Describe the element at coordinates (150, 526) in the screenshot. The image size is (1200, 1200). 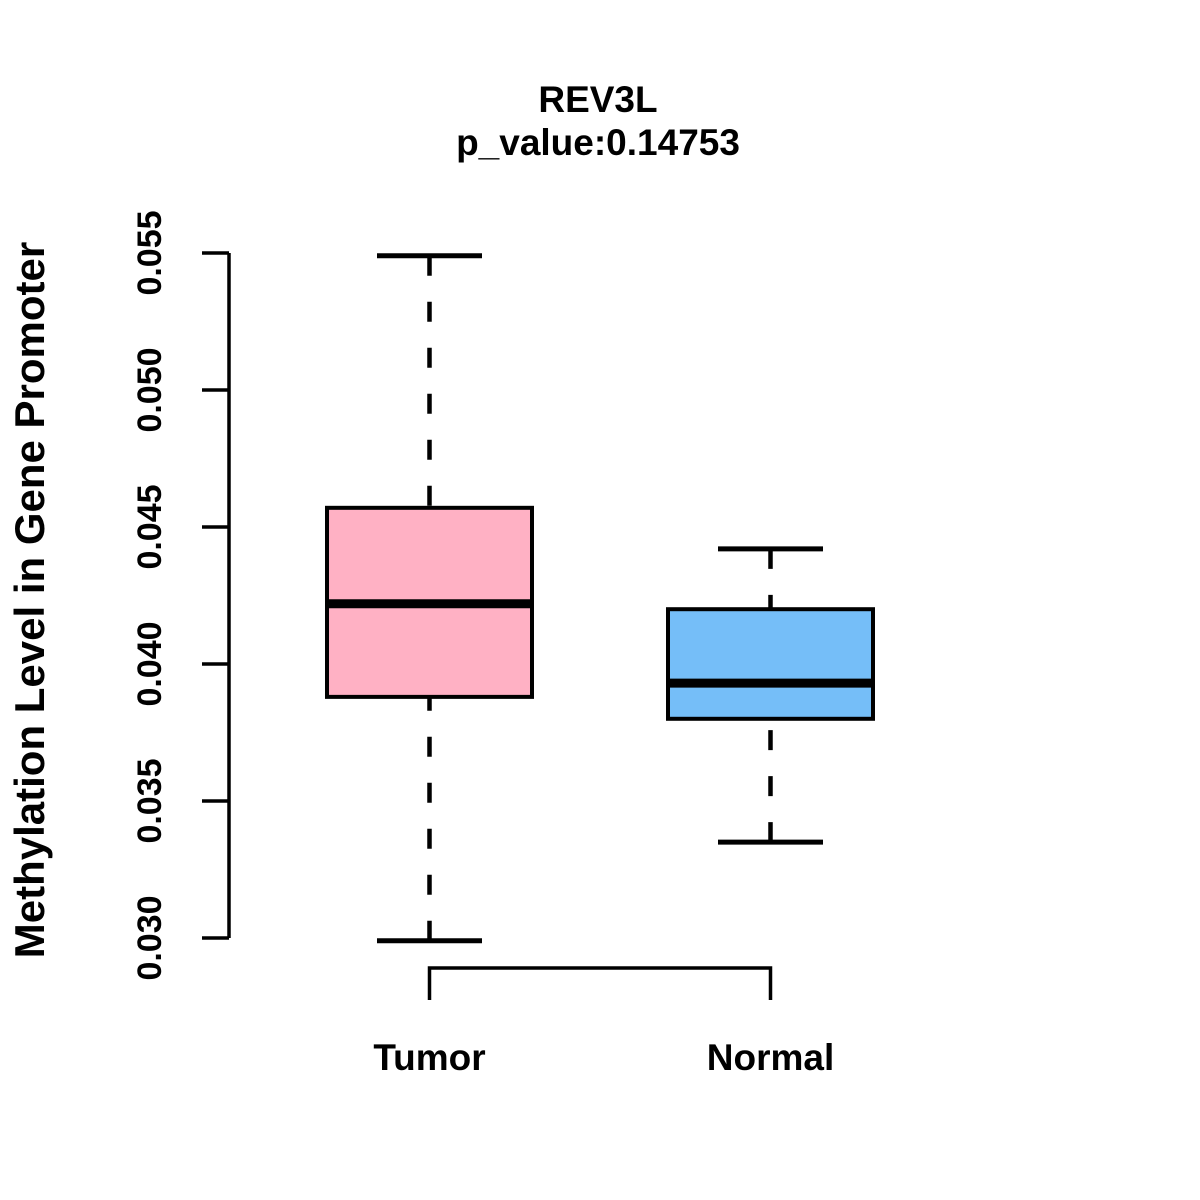
I see `y-tick-label: 0.045` at that location.